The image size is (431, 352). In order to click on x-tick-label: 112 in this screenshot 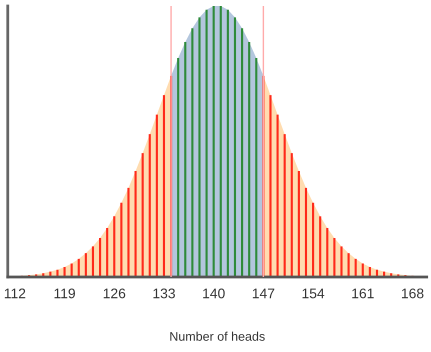, I will do `click(15, 293)`.